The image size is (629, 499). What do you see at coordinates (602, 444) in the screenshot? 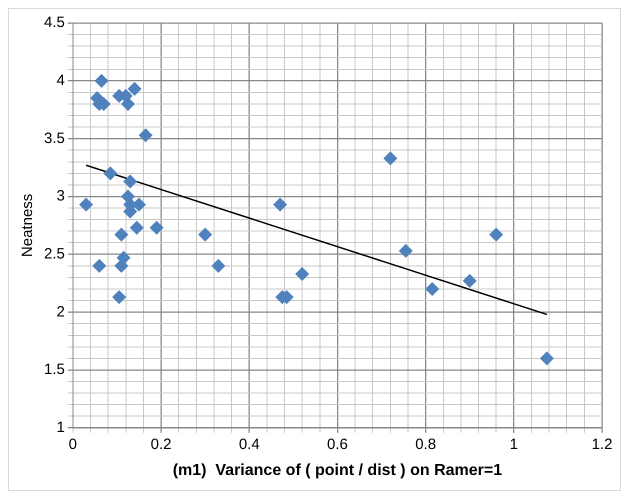
I see `x-tick-label: 1.2` at bounding box center [602, 444].